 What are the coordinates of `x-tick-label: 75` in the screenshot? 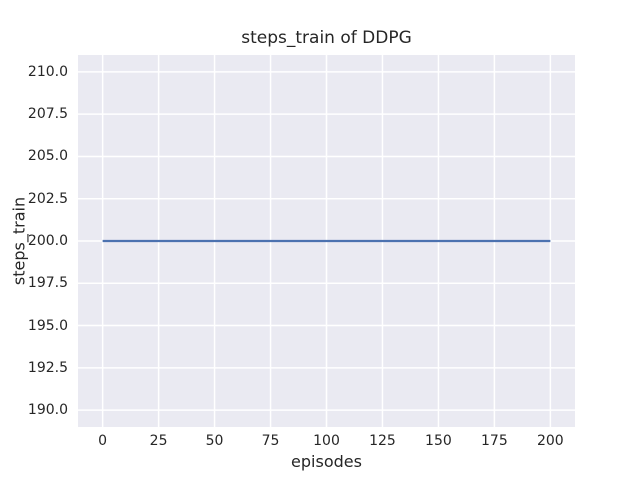 It's located at (270, 441).